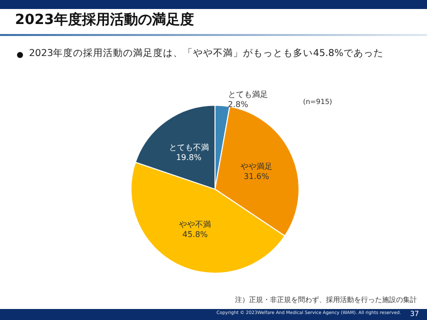 This screenshot has height=320, width=427. What do you see at coordinates (238, 105) in the screenshot?
I see `data-label: 2.8%` at bounding box center [238, 105].